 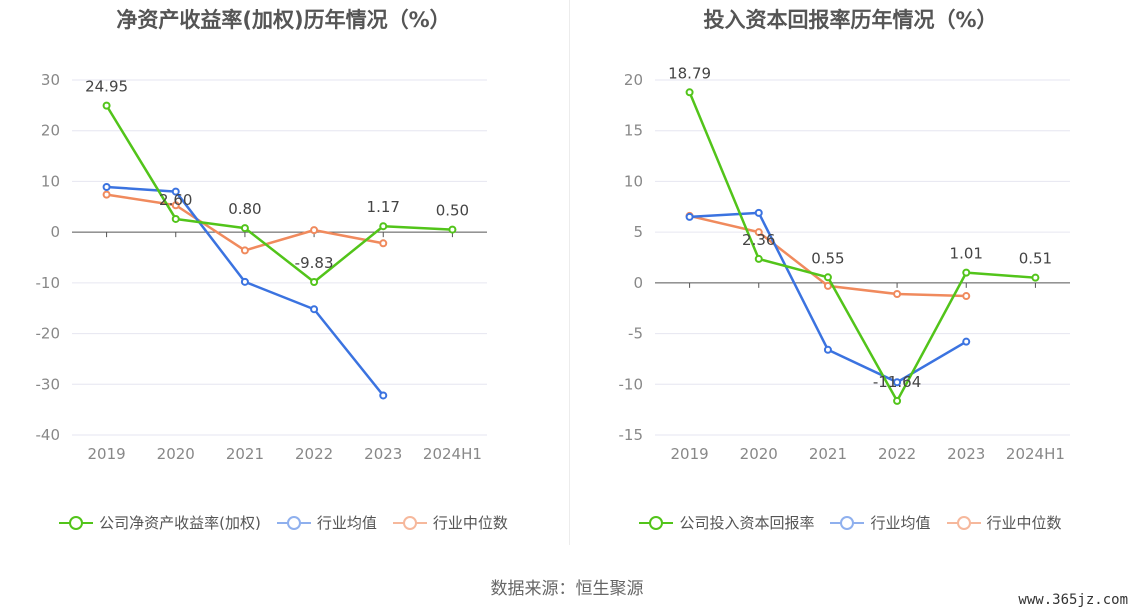 What do you see at coordinates (966, 254) in the screenshot?
I see `data-label: 1.01` at bounding box center [966, 254].